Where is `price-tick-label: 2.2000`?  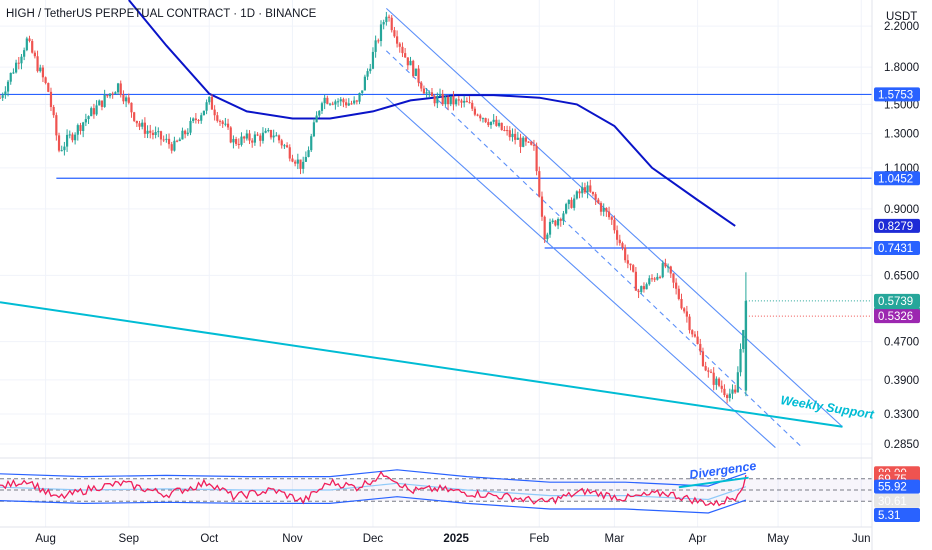
price-tick-label: 2.2000 is located at coordinates (901, 27).